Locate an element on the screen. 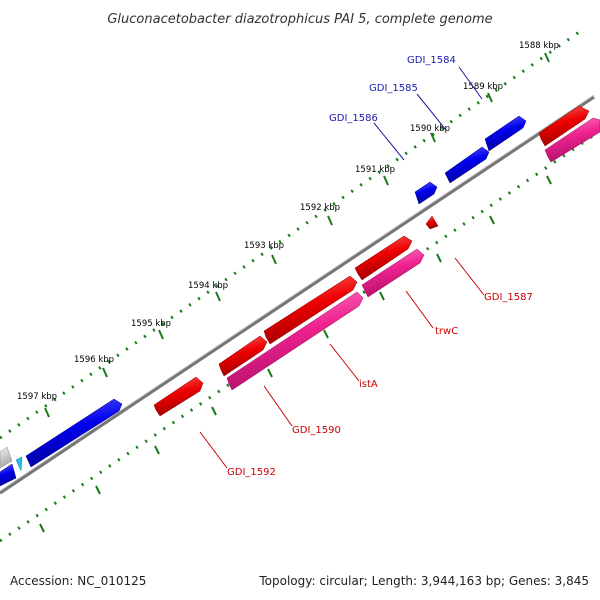 The height and width of the screenshot is (600, 600). label-gdi1584: GDI_1584 is located at coordinates (431, 60).